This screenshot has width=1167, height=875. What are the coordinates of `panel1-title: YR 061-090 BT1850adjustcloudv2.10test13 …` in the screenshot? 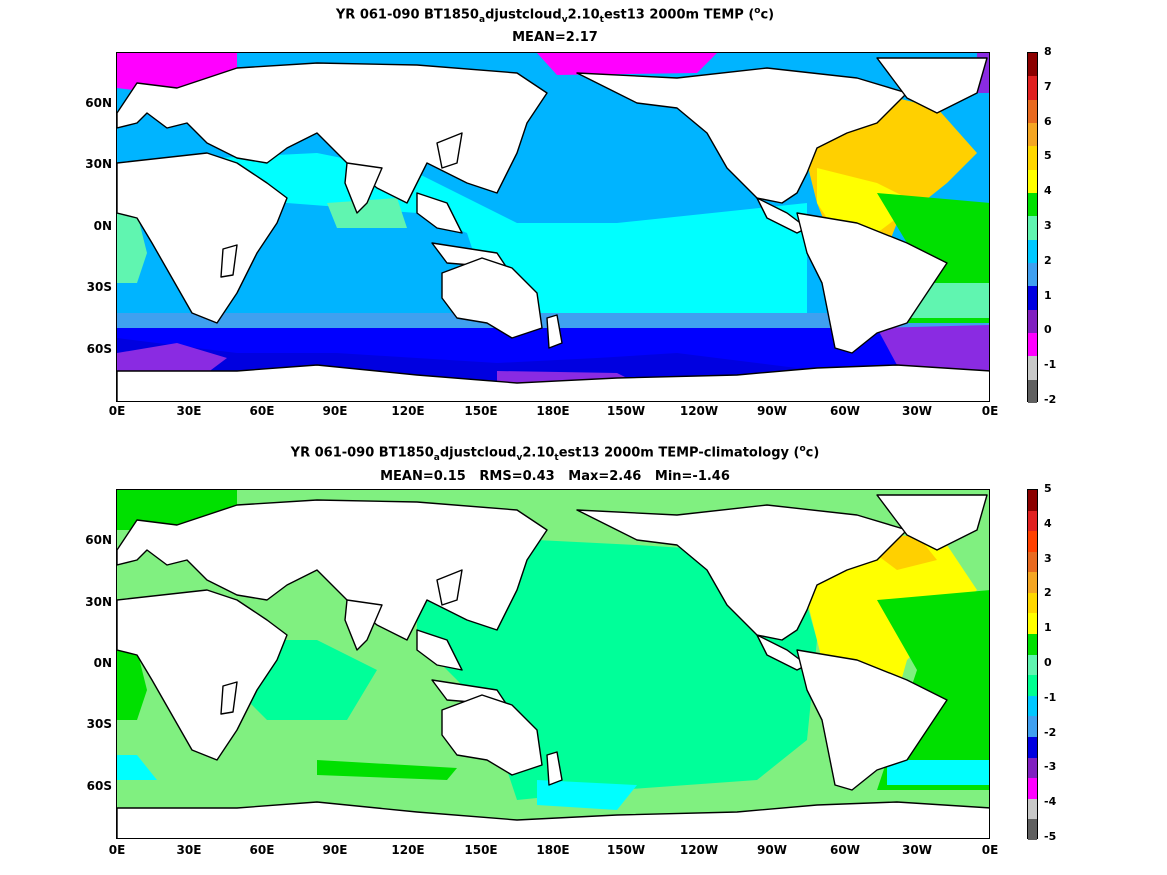 It's located at (555, 15).